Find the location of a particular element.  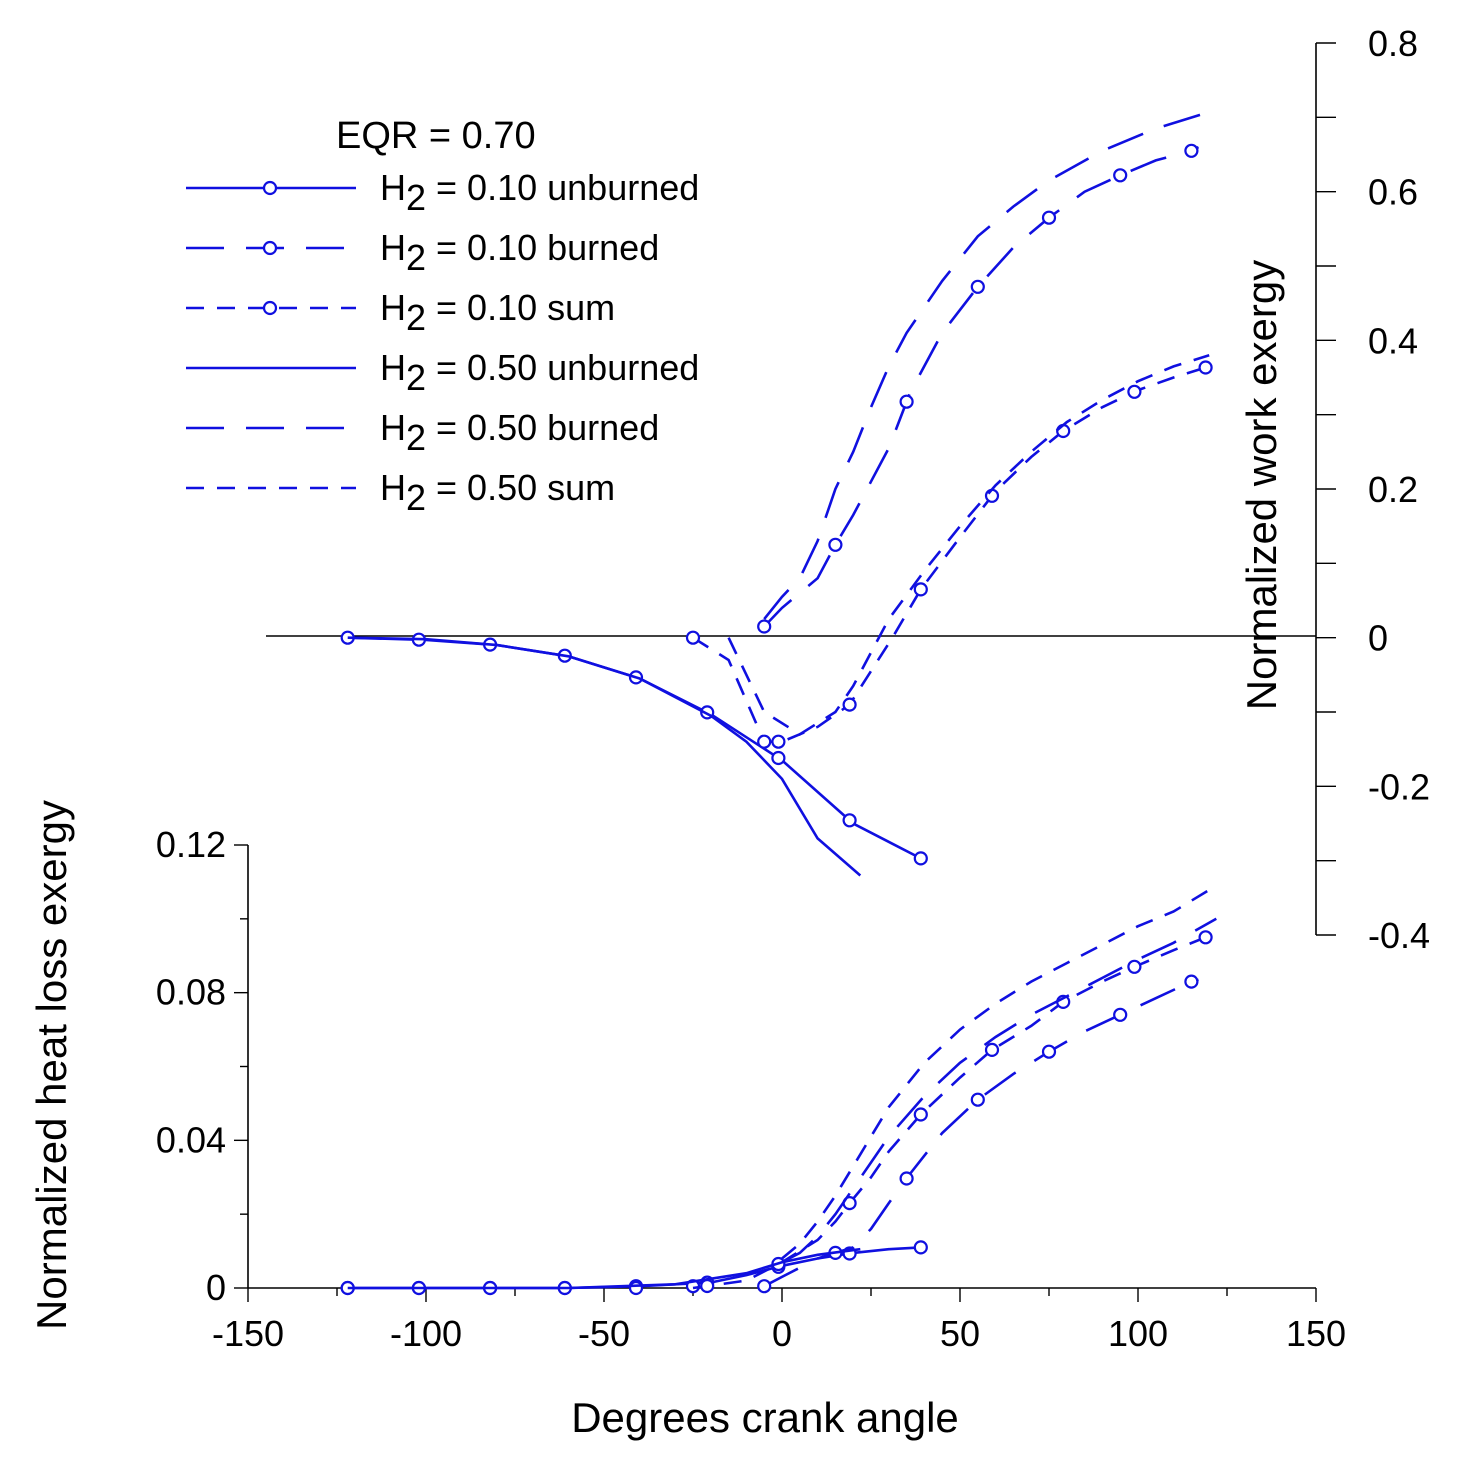

legend-label: H2 = 0.50 burned is located at coordinates (519, 432).